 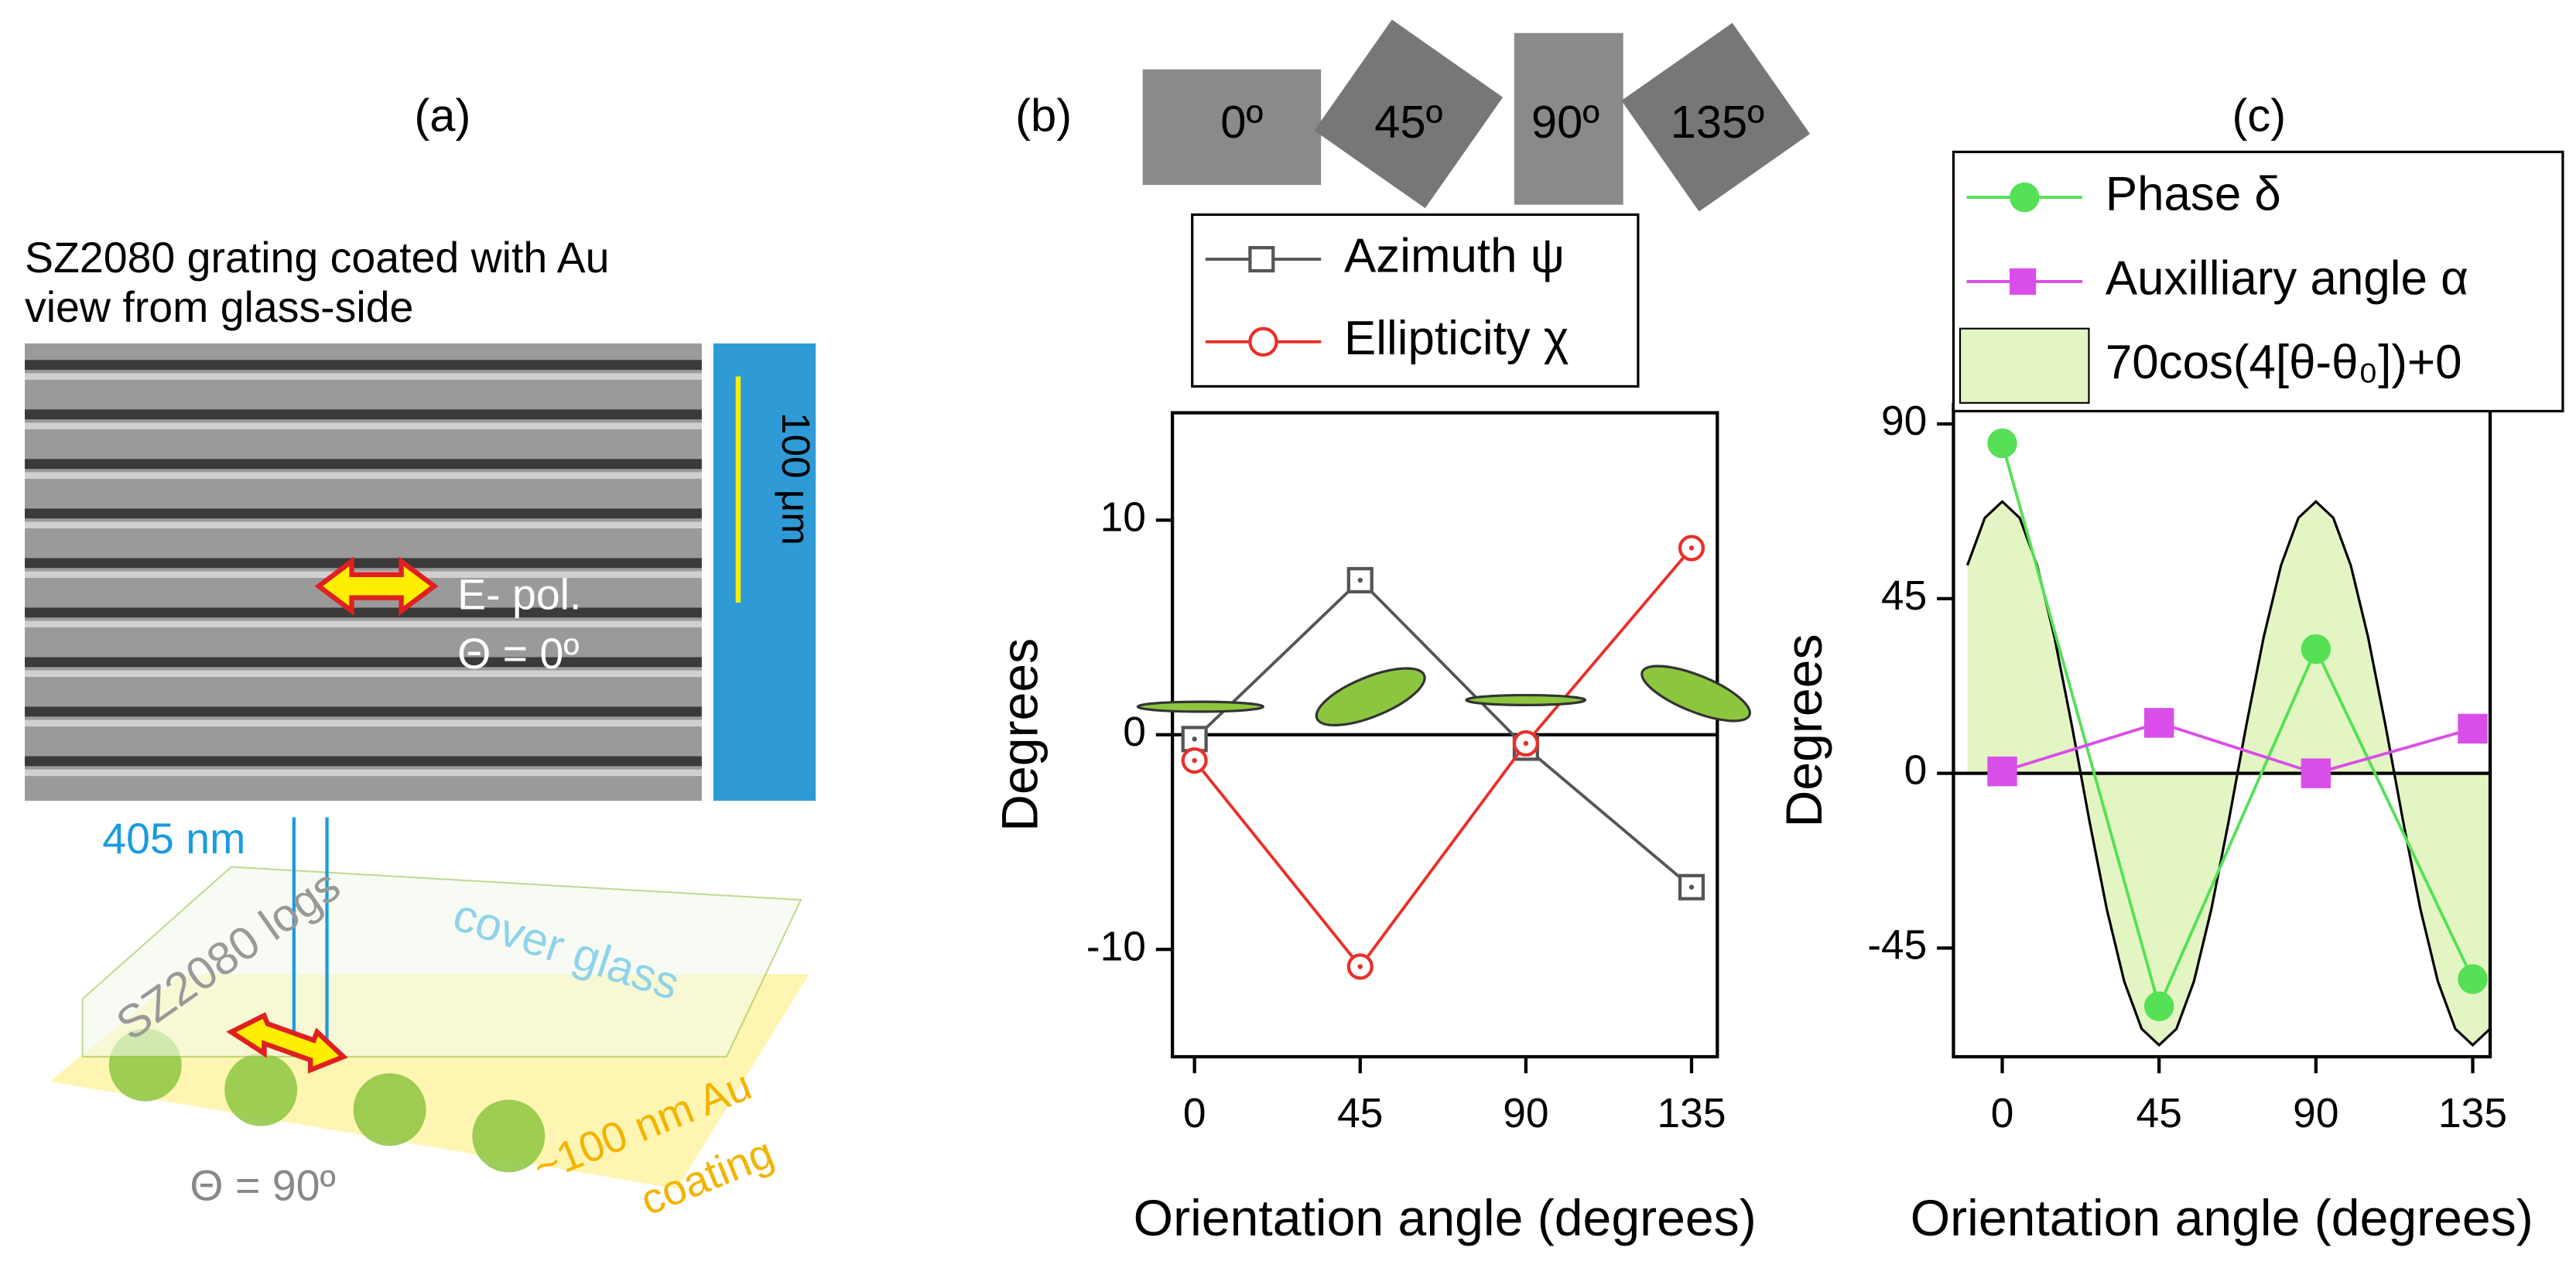 What do you see at coordinates (1443, 696) in the screenshot?
I see `polarization-ellipses` at bounding box center [1443, 696].